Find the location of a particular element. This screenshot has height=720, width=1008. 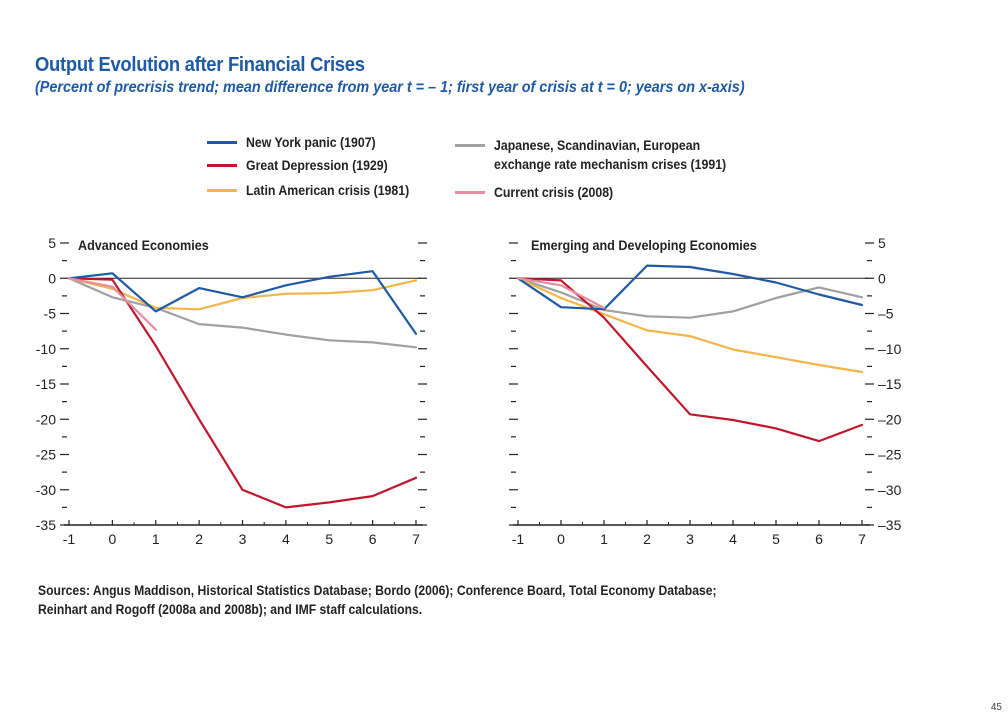

chart-title: Output Evolution after Financial Crises is located at coordinates (200, 65).